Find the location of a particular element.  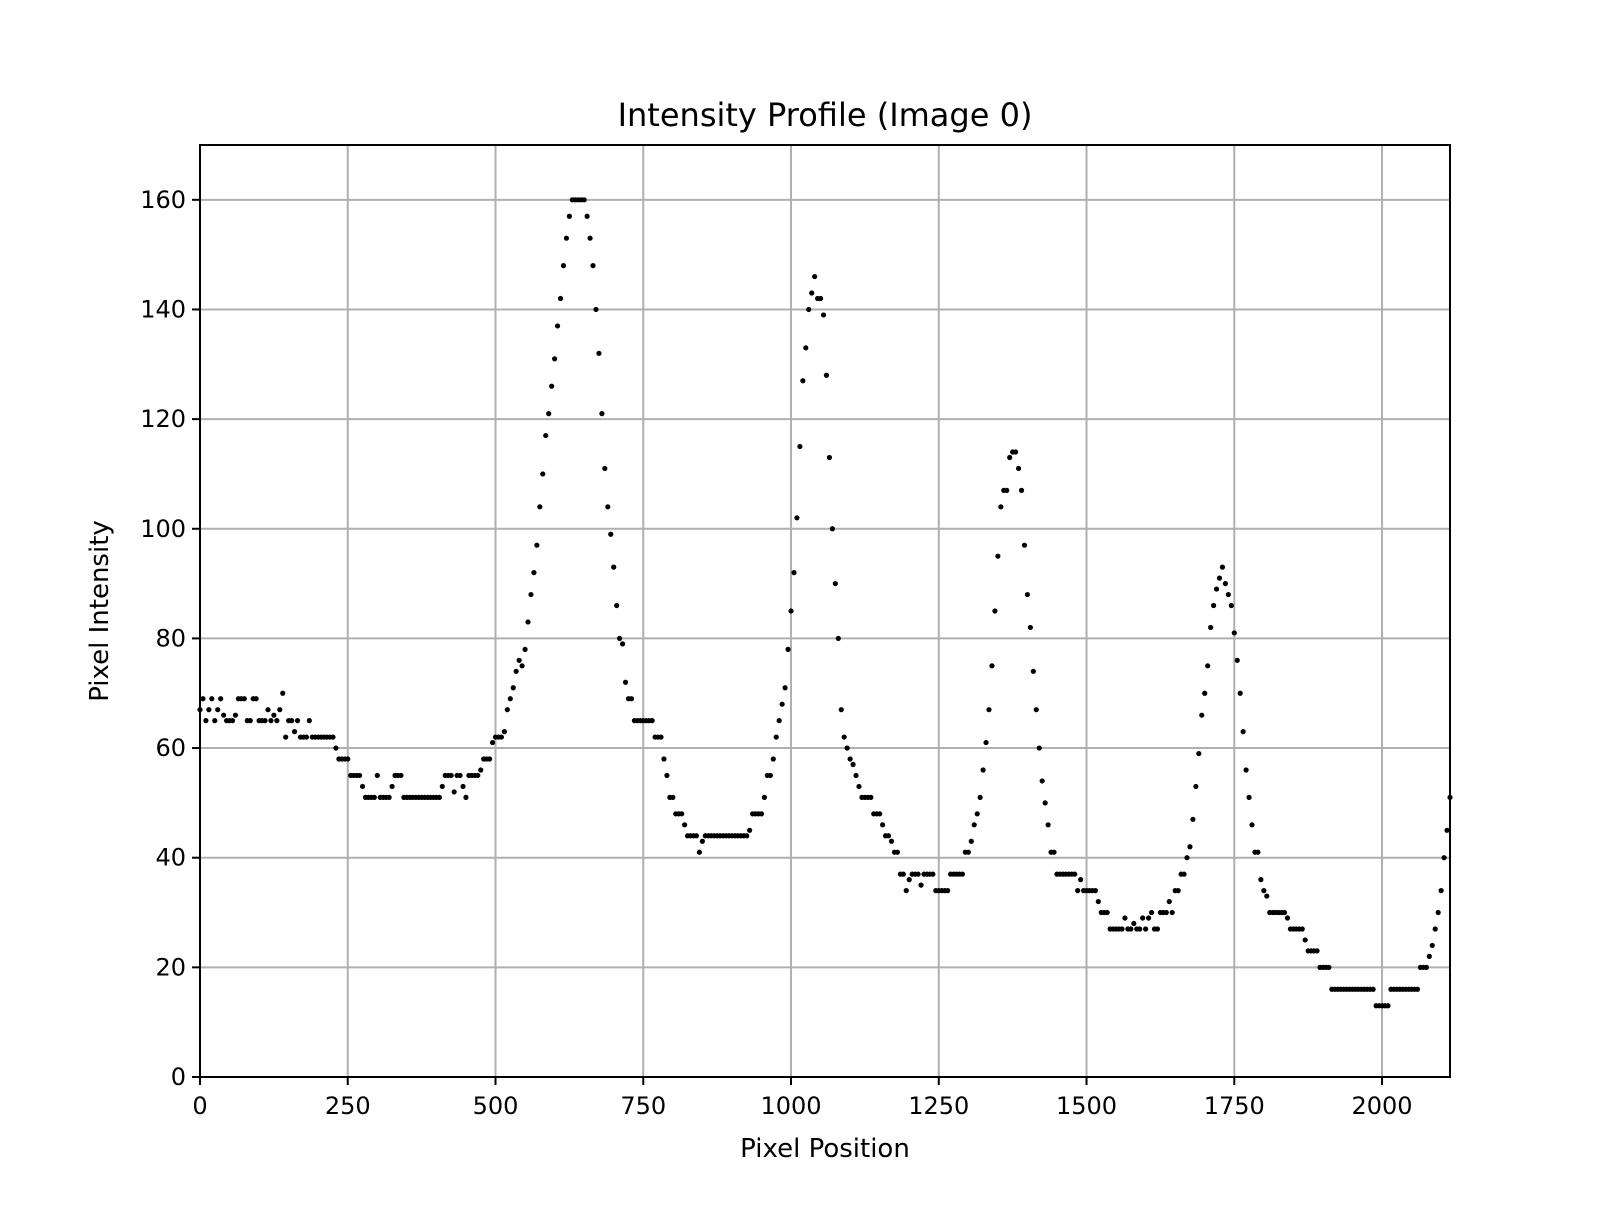

y-tick-label: 160 is located at coordinates (163, 200).